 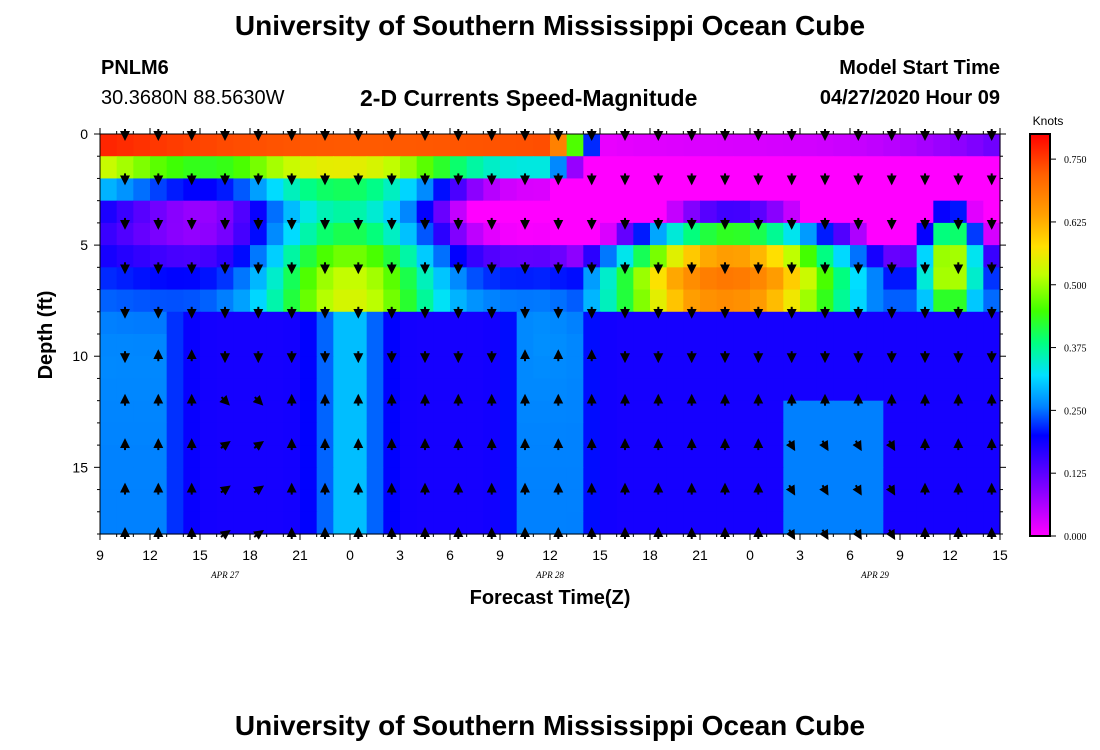 I want to click on x-axis-label: Forecast Time(Z), so click(x=550, y=598).